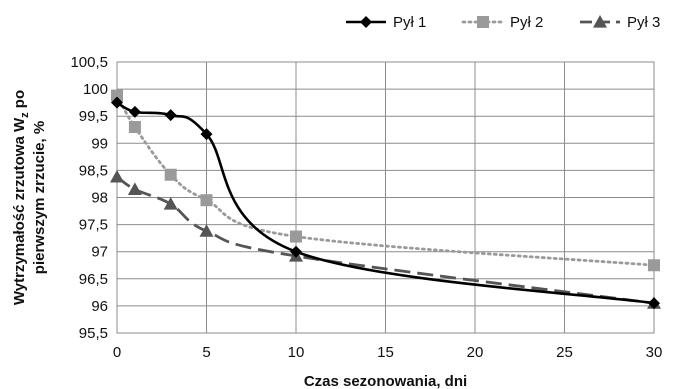  Describe the element at coordinates (654, 352) in the screenshot. I see `x-tick-label: 30` at that location.